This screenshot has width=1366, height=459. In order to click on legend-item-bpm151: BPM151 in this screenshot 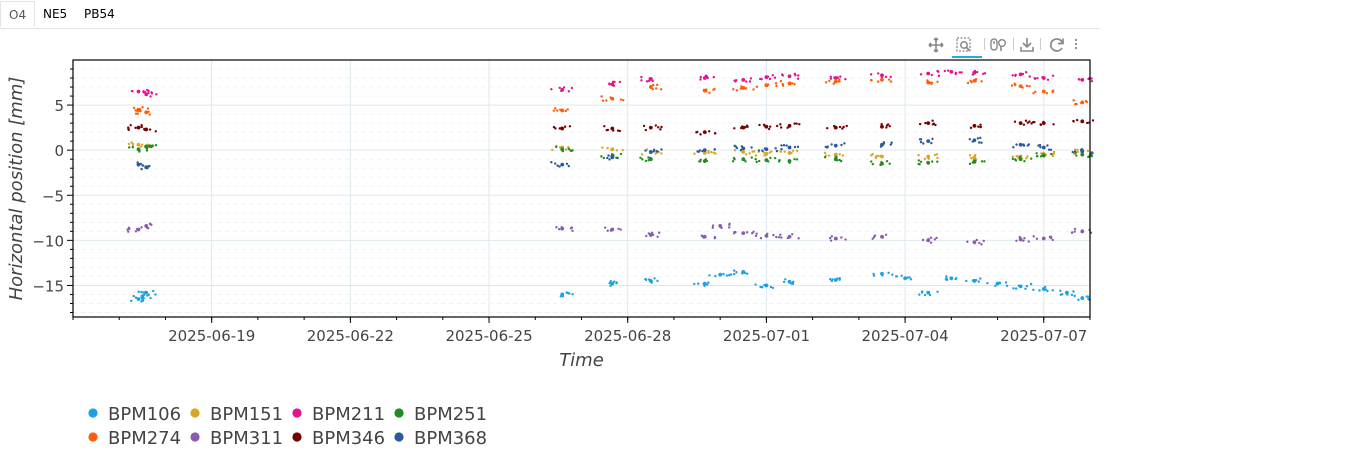, I will do `click(236, 414)`.